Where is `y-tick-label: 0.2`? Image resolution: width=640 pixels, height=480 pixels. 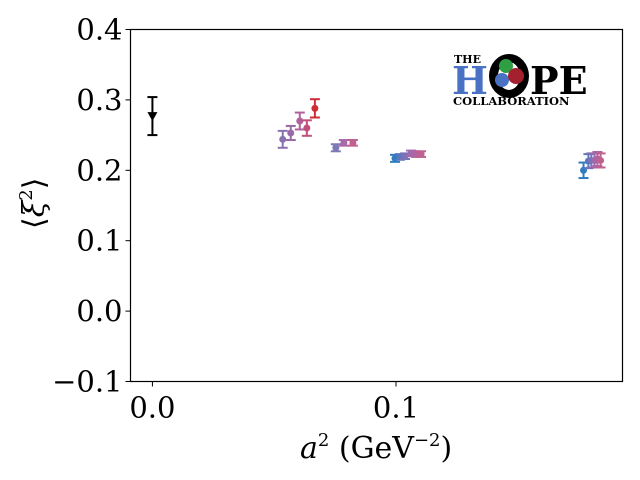 y-tick-label: 0.2 is located at coordinates (99, 170).